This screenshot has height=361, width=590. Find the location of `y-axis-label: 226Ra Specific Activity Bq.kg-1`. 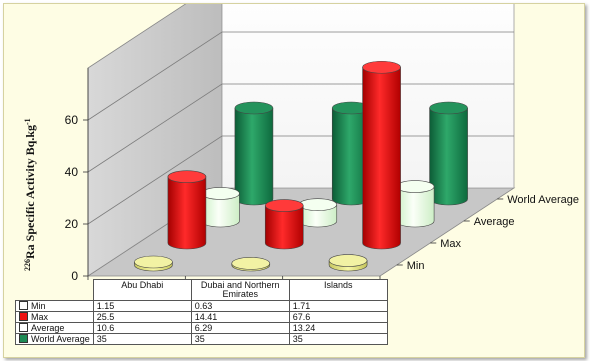

y-axis-label: 226Ra Specific Activity Bq.kg-1 is located at coordinates (30, 194).